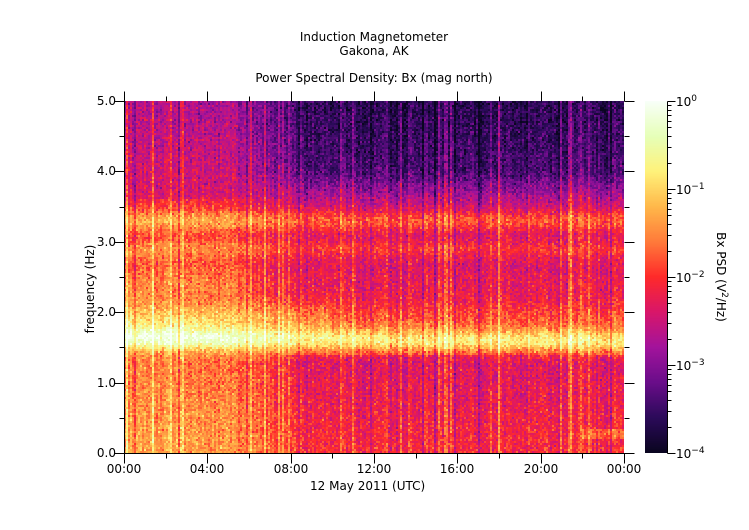 The width and height of the screenshot is (749, 530). I want to click on colorbar-tick-label: 10⁻³, so click(690, 366).